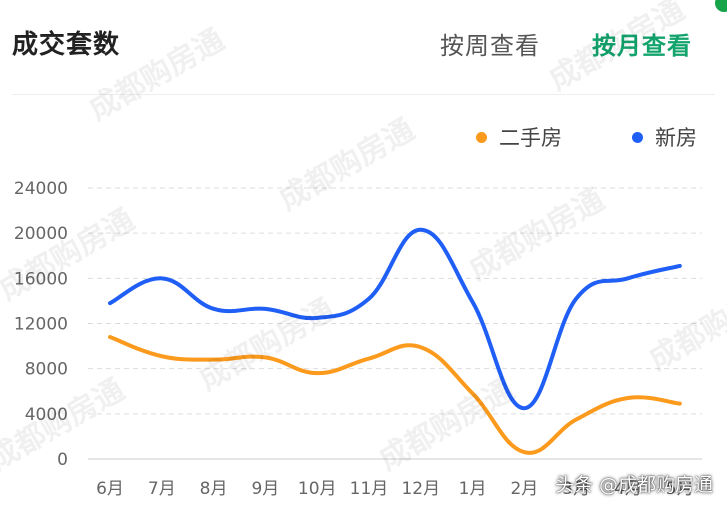  What do you see at coordinates (490, 46) in the screenshot?
I see `tab-by-week: 按周查看` at bounding box center [490, 46].